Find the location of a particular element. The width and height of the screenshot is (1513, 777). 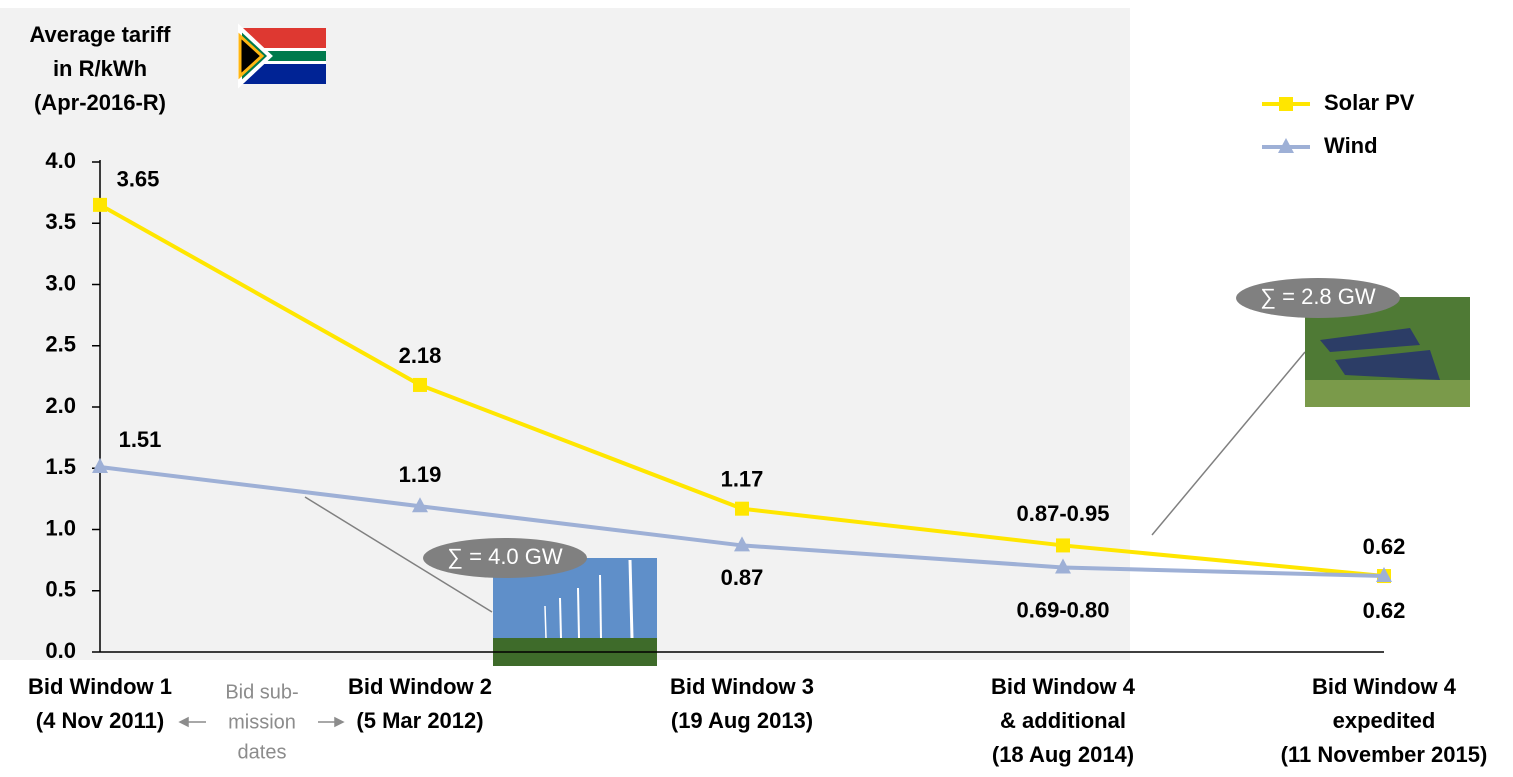

data-label: 1.51 is located at coordinates (140, 439).